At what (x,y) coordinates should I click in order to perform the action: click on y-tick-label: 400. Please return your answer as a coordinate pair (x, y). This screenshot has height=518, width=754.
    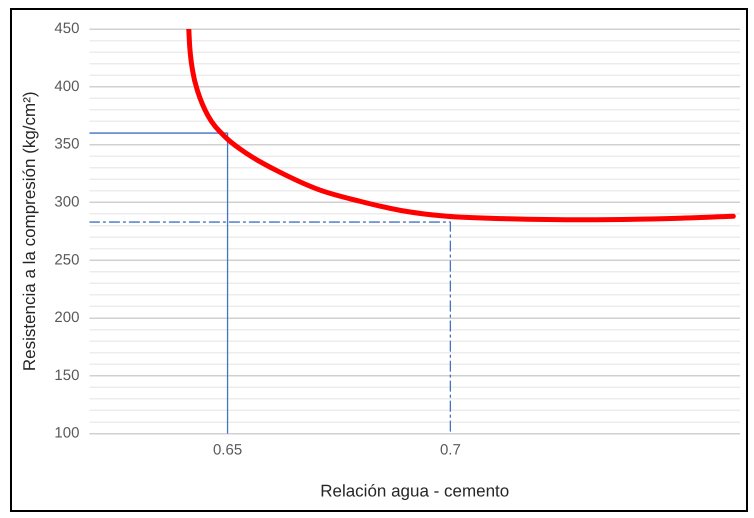
    Looking at the image, I should click on (67, 86).